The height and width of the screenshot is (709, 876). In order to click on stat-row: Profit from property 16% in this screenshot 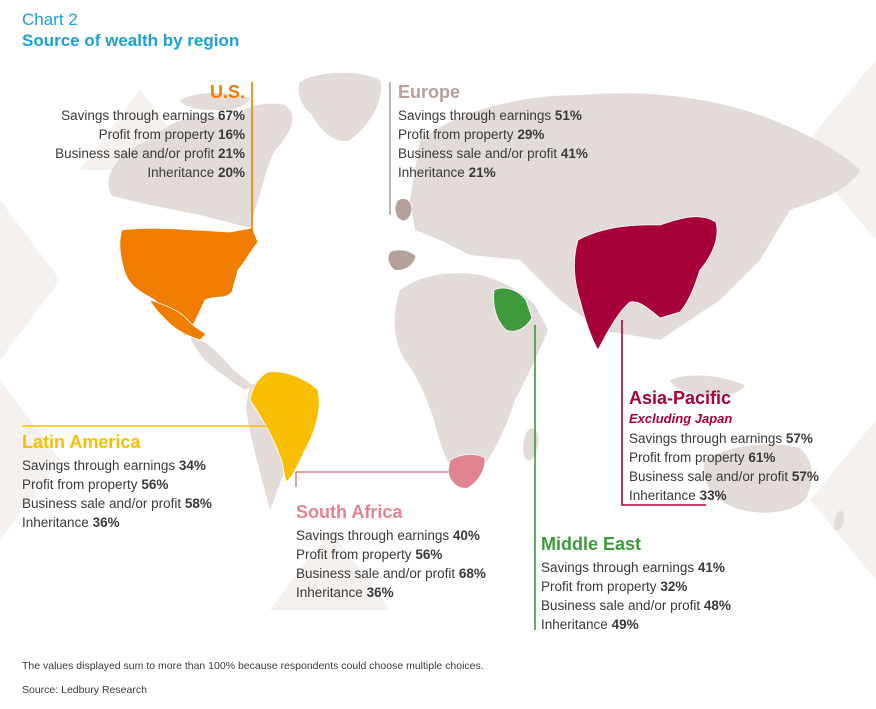, I will do `click(122, 134)`.